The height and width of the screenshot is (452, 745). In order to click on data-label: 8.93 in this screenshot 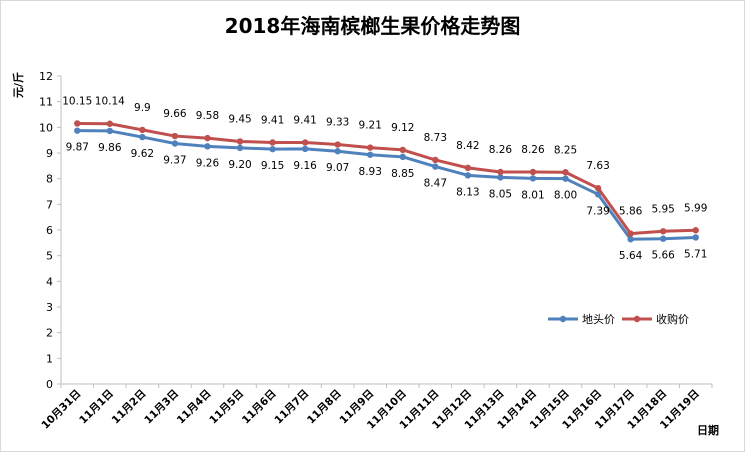, I will do `click(370, 172)`.